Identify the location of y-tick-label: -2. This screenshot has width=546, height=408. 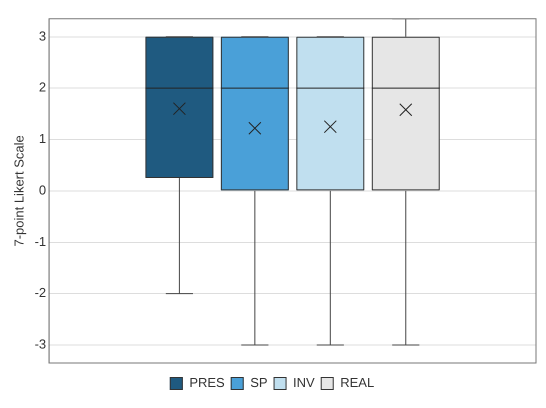
(40, 292).